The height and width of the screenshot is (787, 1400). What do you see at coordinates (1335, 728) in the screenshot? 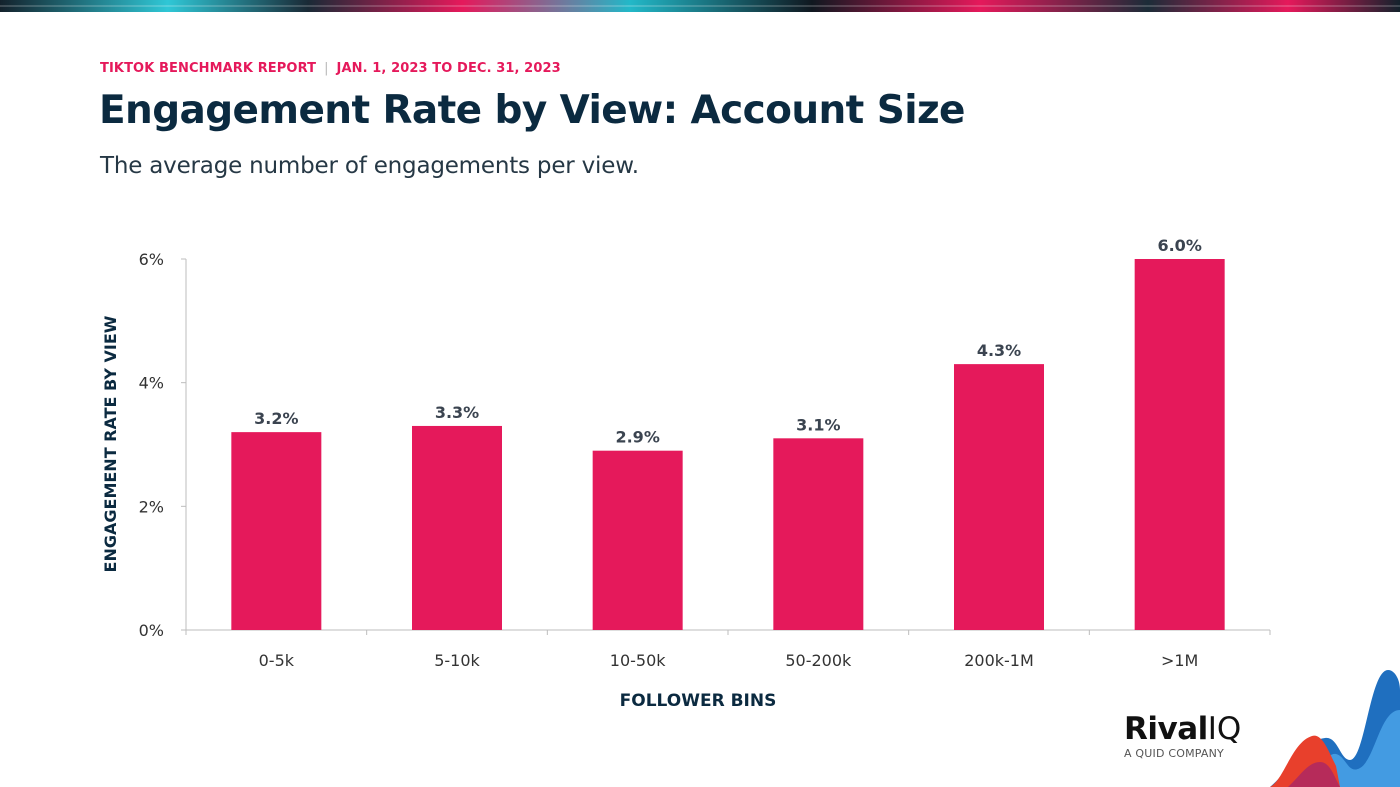
I see `corner-wave-graphic` at bounding box center [1335, 728].